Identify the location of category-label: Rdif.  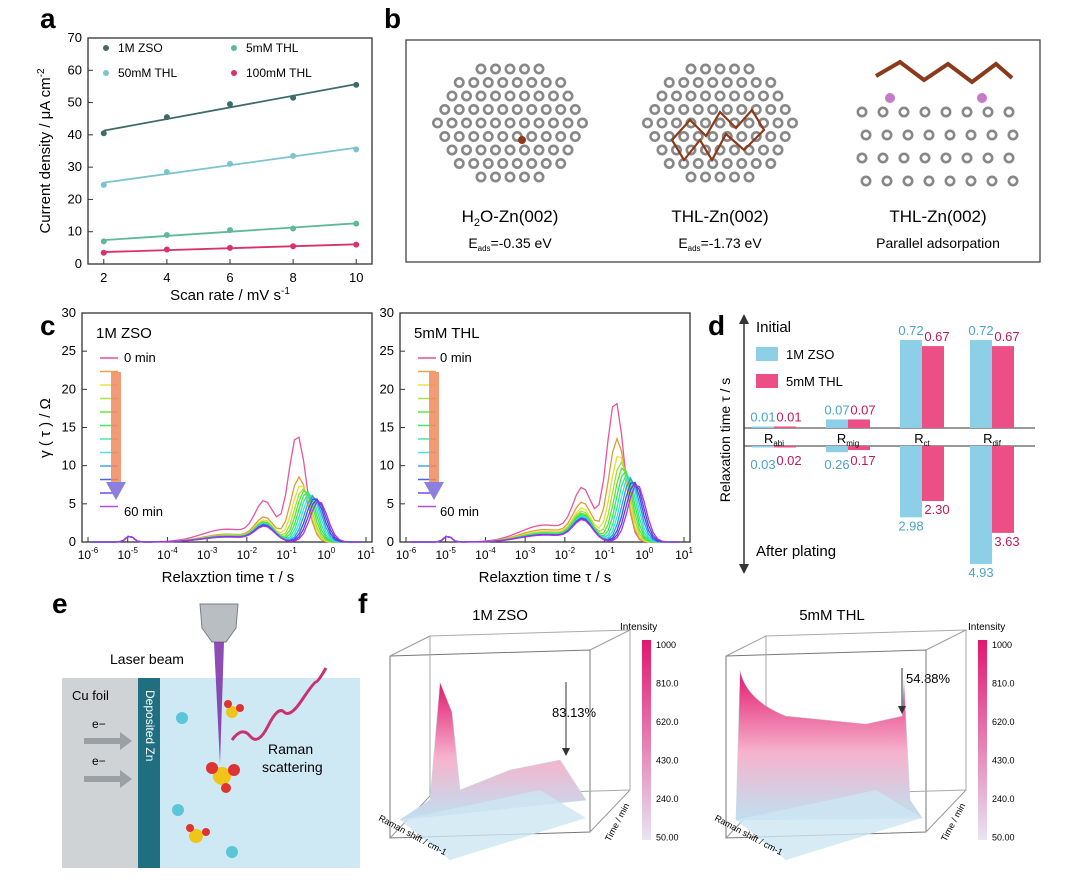
(992, 439).